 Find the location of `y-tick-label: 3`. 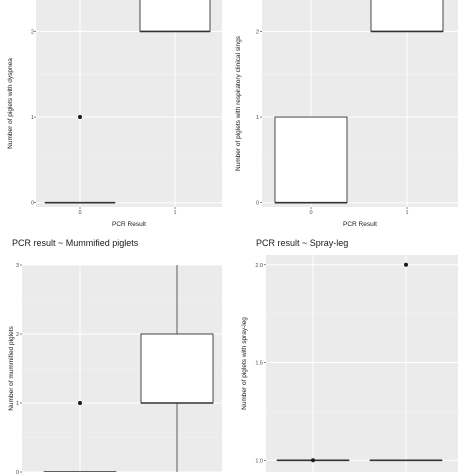

y-tick-label: 3 is located at coordinates (17, 266).